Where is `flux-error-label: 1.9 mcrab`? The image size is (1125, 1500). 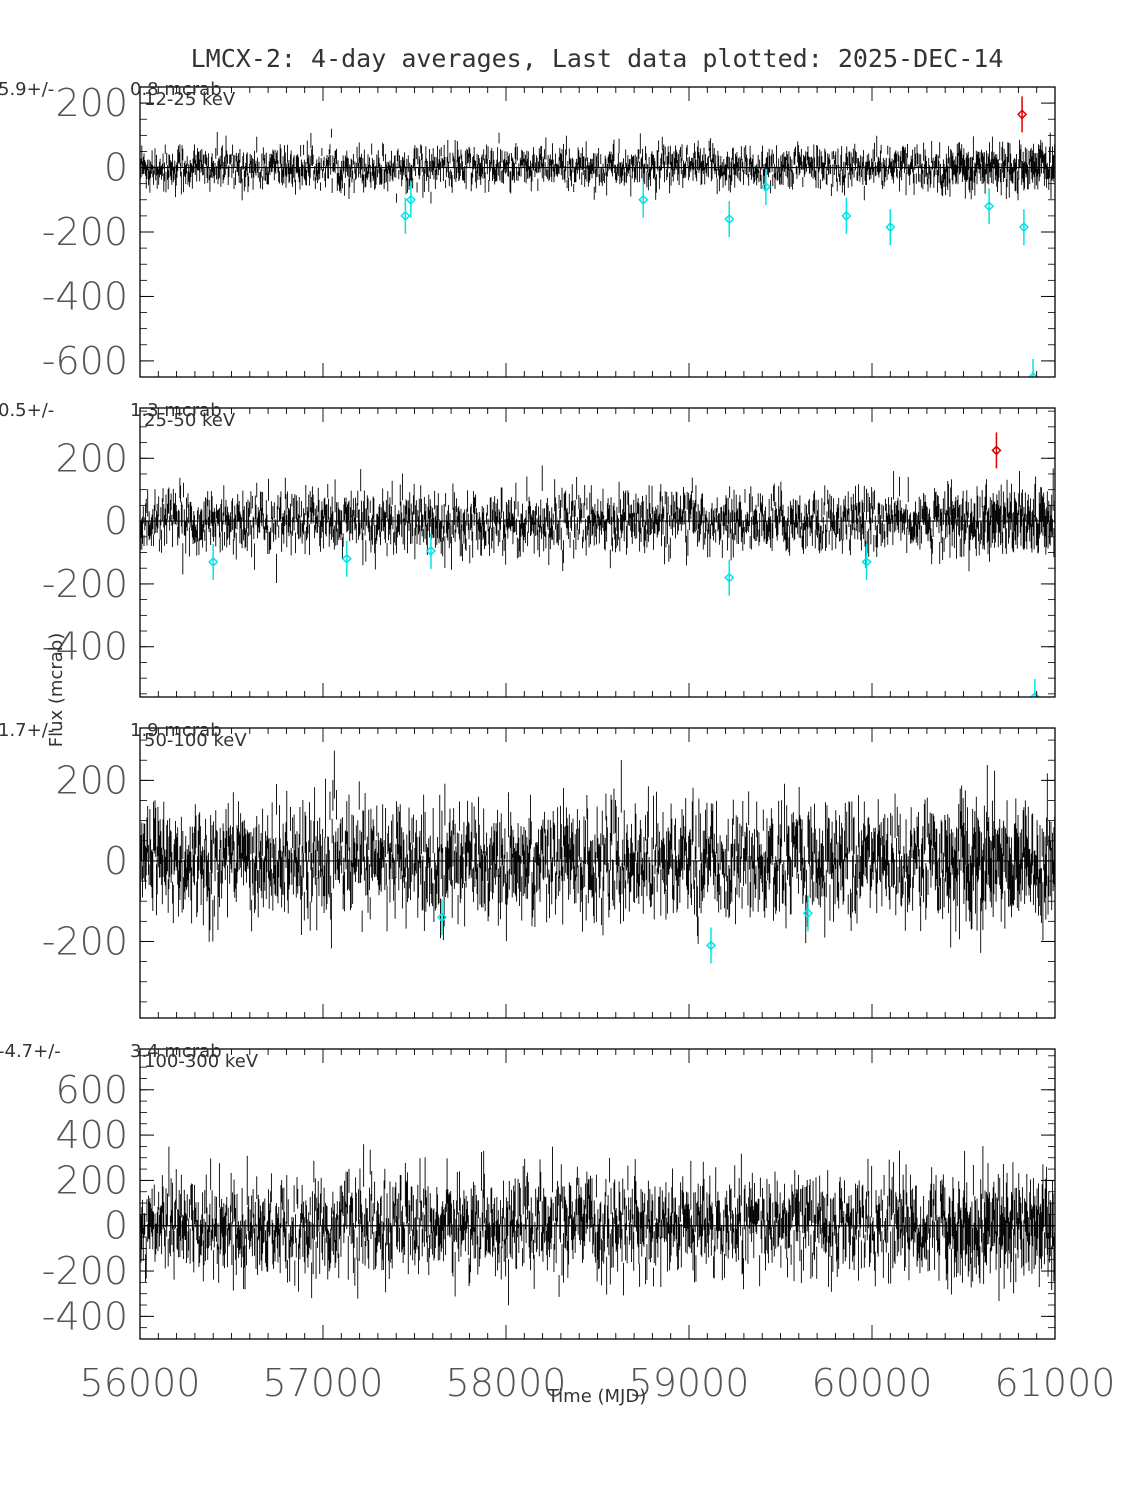 flux-error-label: 1.9 mcrab is located at coordinates (176, 730).